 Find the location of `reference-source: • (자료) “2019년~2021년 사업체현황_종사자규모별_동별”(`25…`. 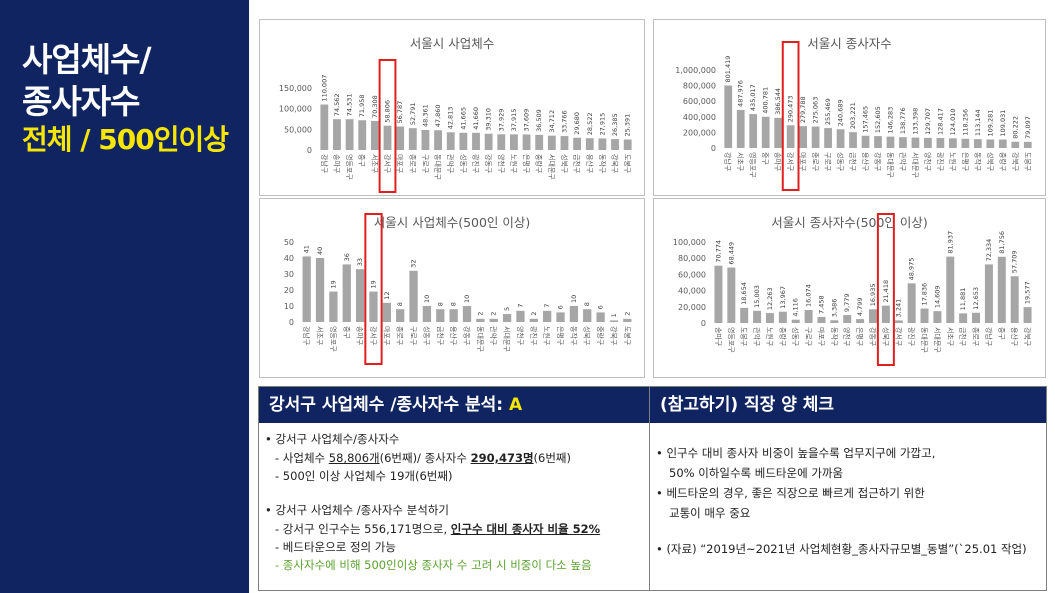

reference-source: • (자료) “2019년~2021년 사업체현황_종사자규모별_동별”(`25… is located at coordinates (841, 549).